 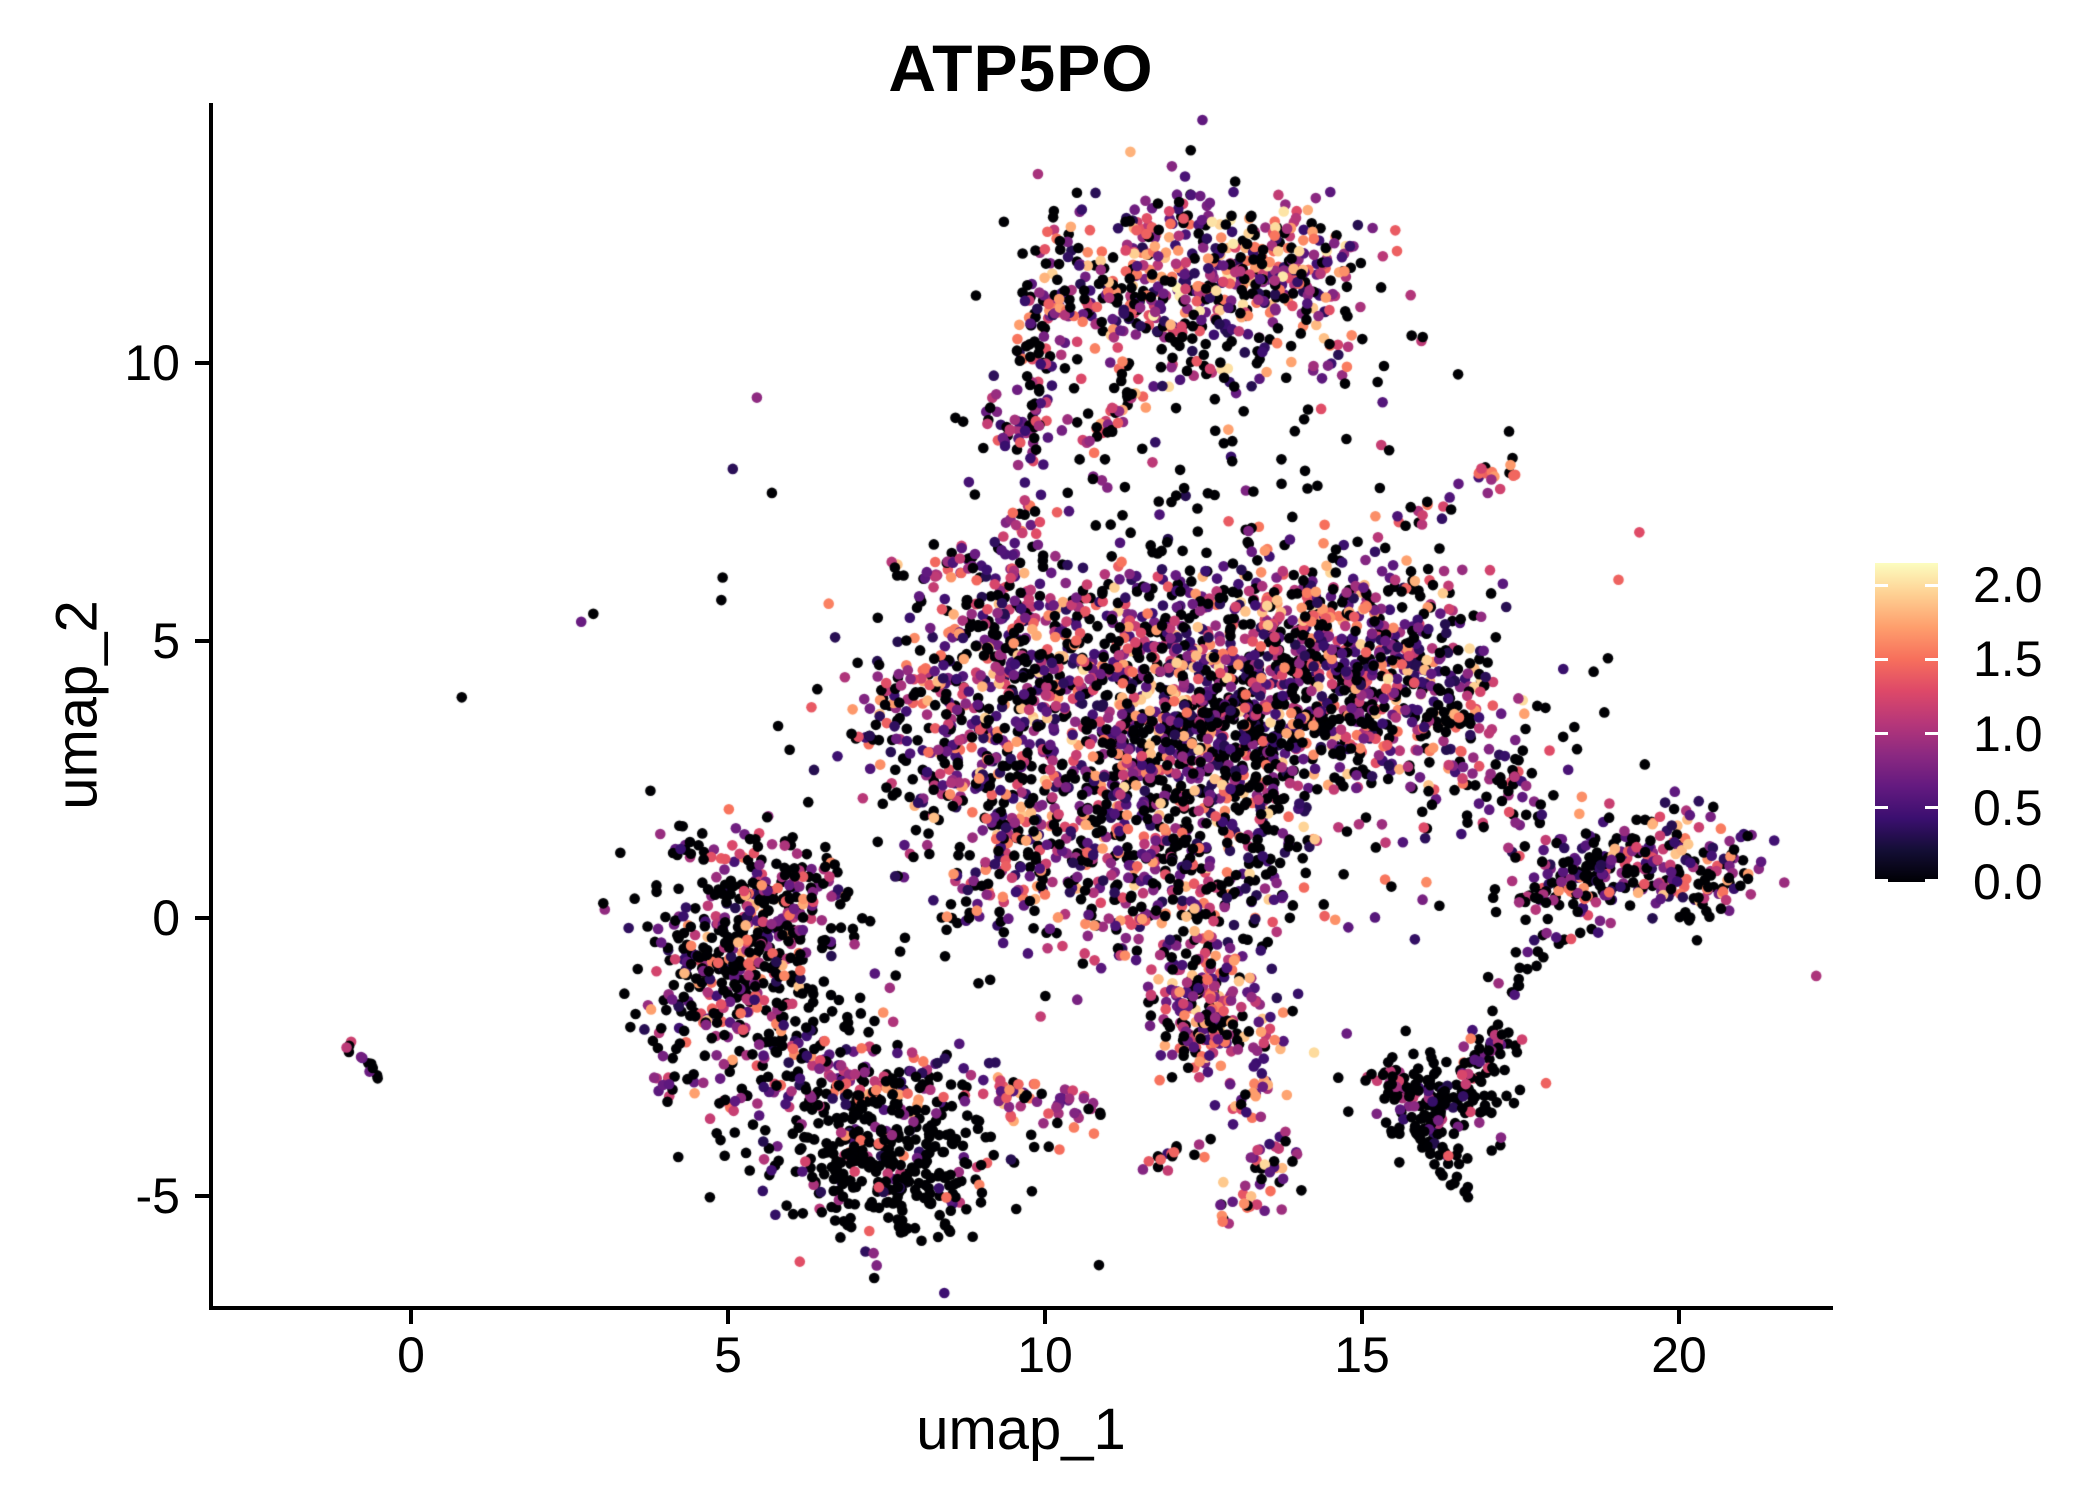 What do you see at coordinates (2008, 882) in the screenshot?
I see `colorbar-label-0.0: 0.0` at bounding box center [2008, 882].